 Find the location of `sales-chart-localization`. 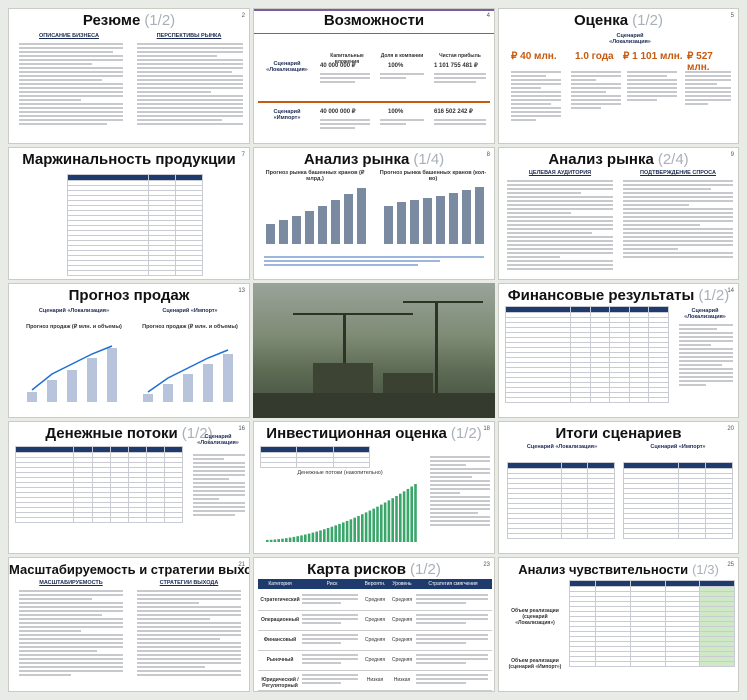

sales-chart-localization is located at coordinates (72, 373).